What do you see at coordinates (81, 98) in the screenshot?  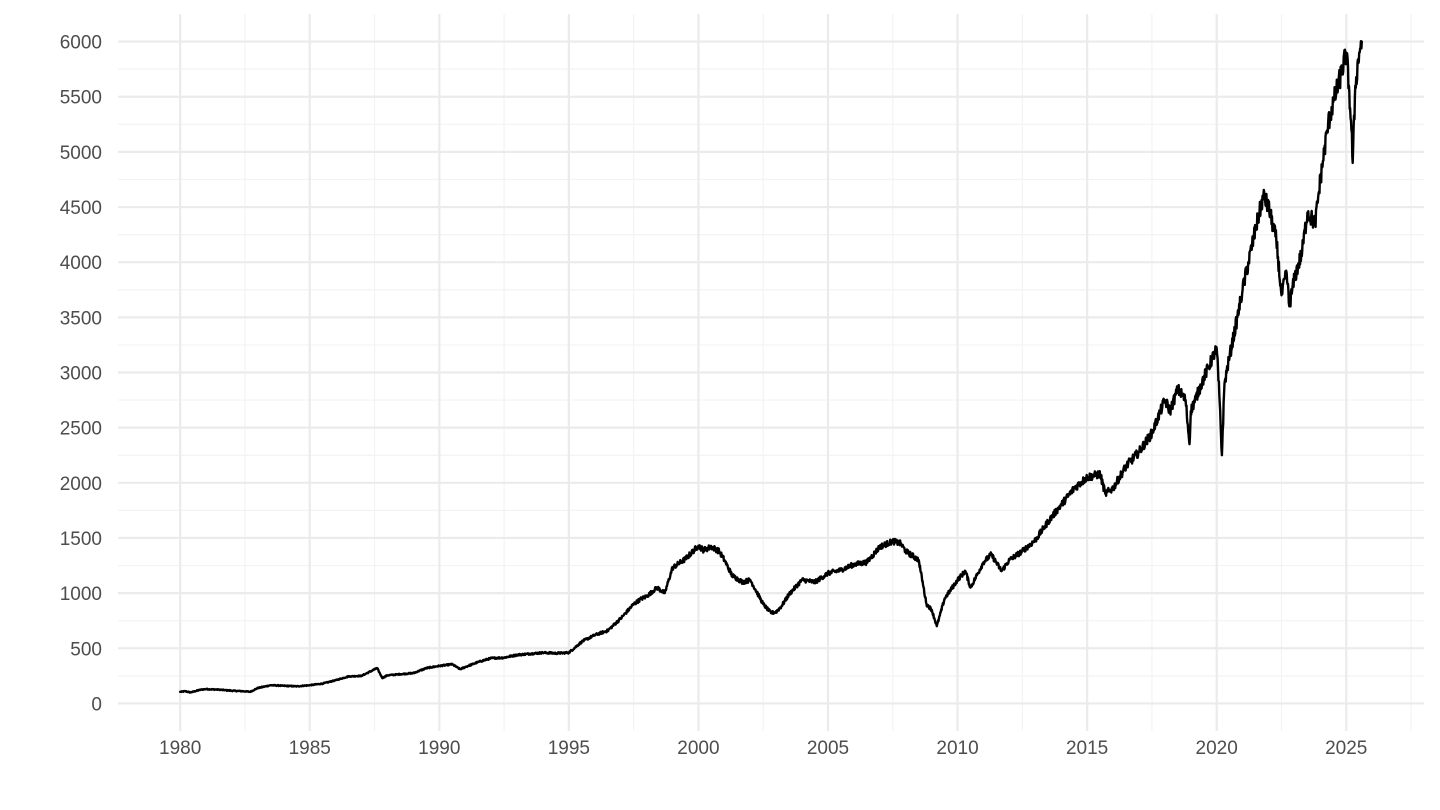 I see `y-tick-label: 5500` at bounding box center [81, 98].